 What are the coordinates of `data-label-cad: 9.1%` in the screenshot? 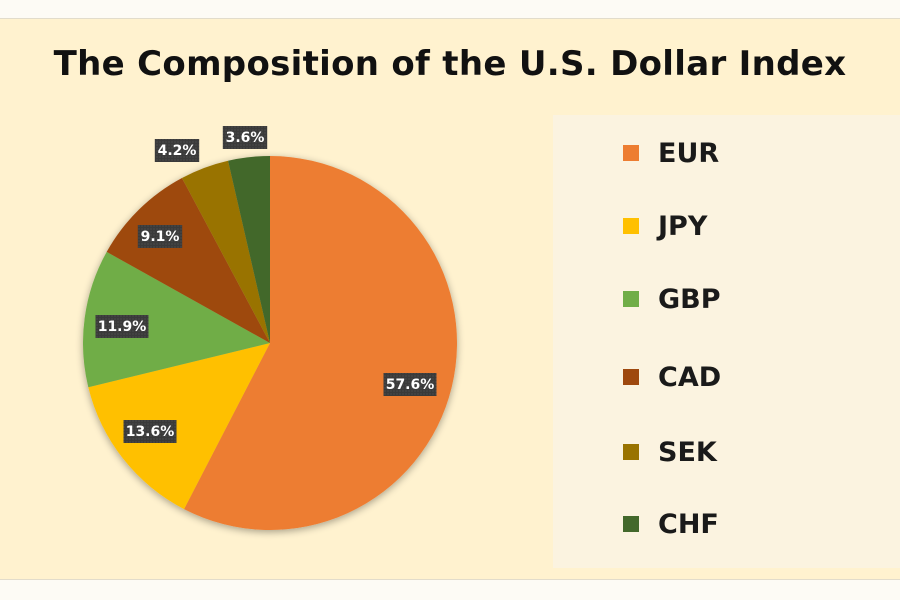 It's located at (160, 236).